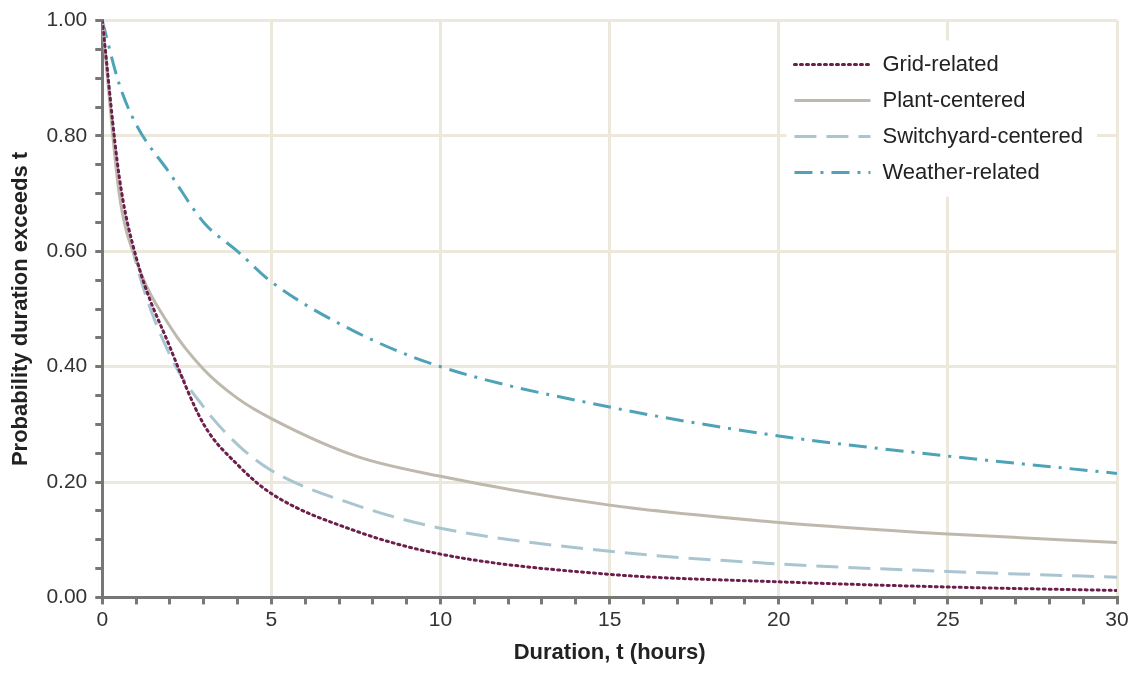 The width and height of the screenshot is (1143, 674). I want to click on x-tick-label: 0, so click(102, 618).